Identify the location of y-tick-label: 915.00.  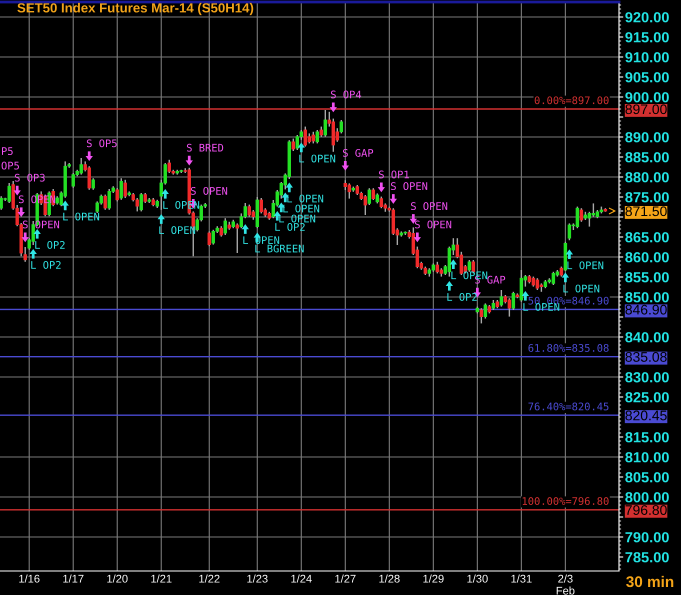
(647, 37).